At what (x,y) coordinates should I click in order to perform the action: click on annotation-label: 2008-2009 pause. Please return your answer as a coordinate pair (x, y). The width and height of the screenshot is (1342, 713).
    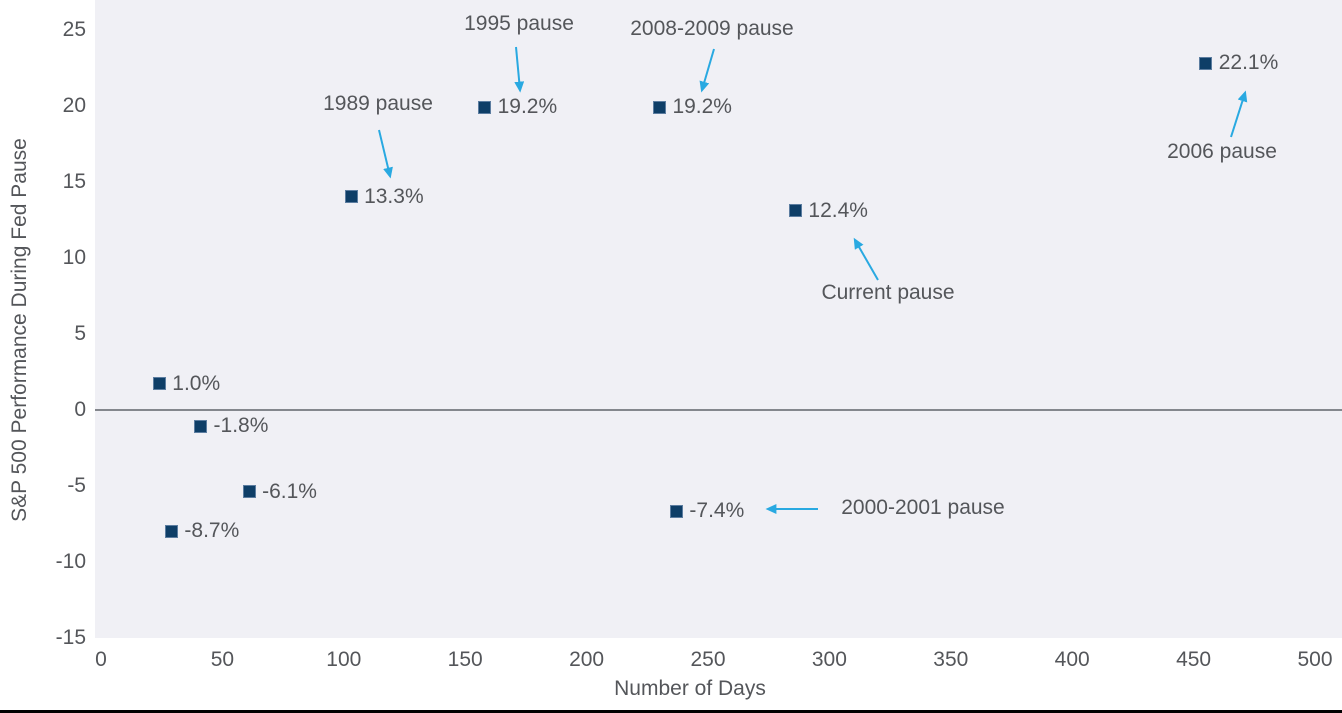
    Looking at the image, I should click on (712, 28).